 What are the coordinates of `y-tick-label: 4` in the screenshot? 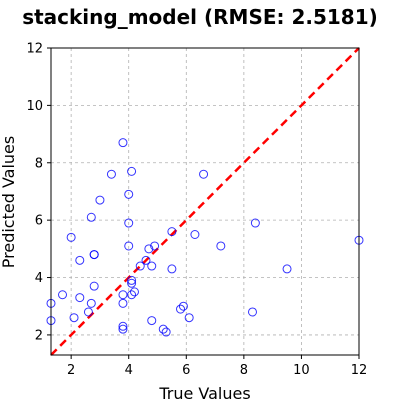 It's located at (39, 278).